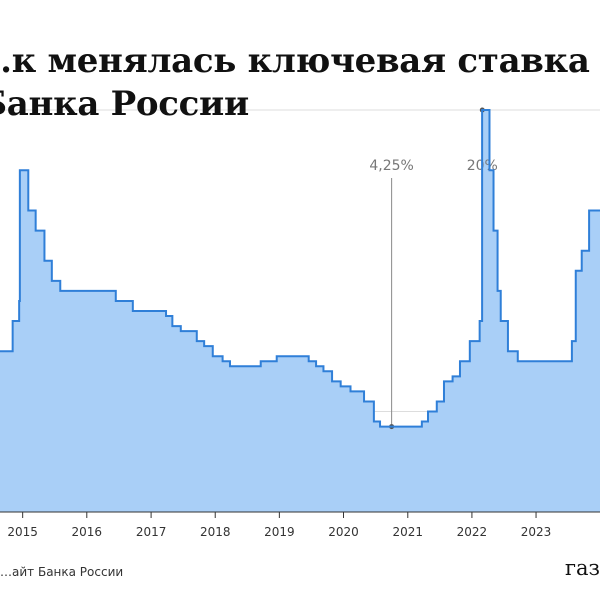 This screenshot has height=600, width=600. Describe the element at coordinates (391, 166) in the screenshot. I see `annotation-label: 4,25%` at that location.